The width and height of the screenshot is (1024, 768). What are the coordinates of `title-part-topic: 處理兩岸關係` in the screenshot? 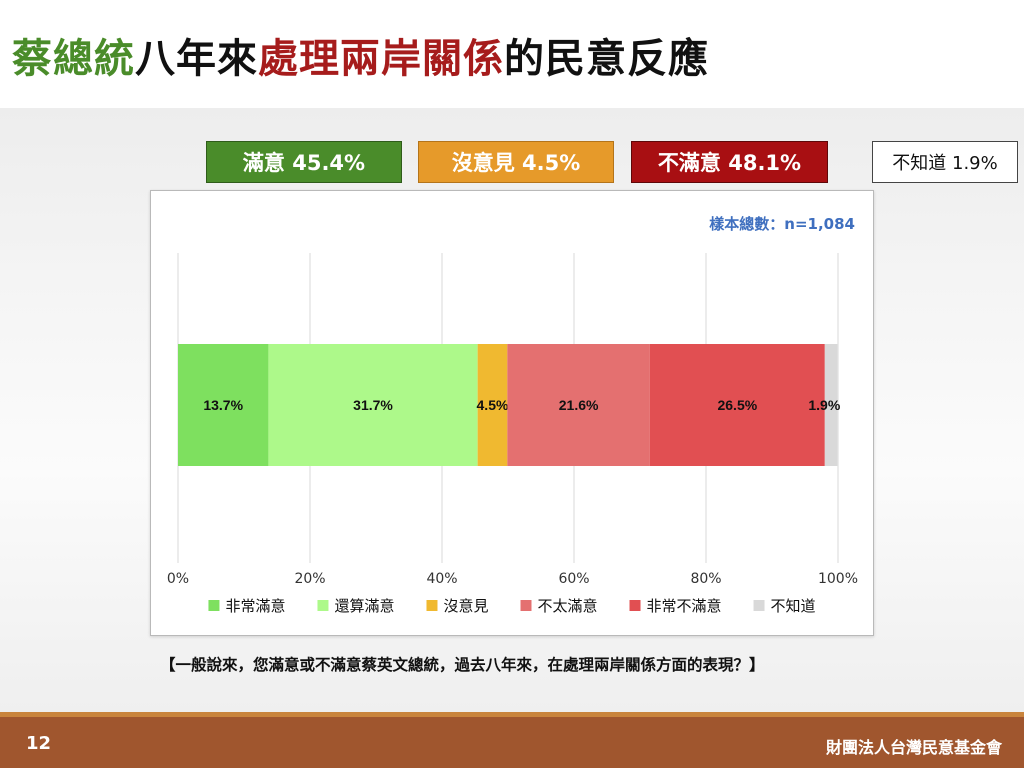 It's located at (381, 59).